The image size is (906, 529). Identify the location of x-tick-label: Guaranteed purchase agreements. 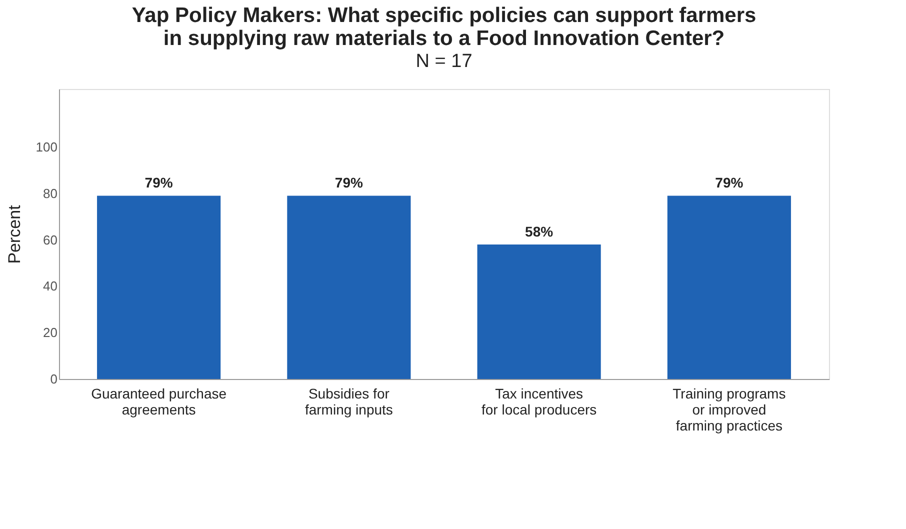
(159, 402).